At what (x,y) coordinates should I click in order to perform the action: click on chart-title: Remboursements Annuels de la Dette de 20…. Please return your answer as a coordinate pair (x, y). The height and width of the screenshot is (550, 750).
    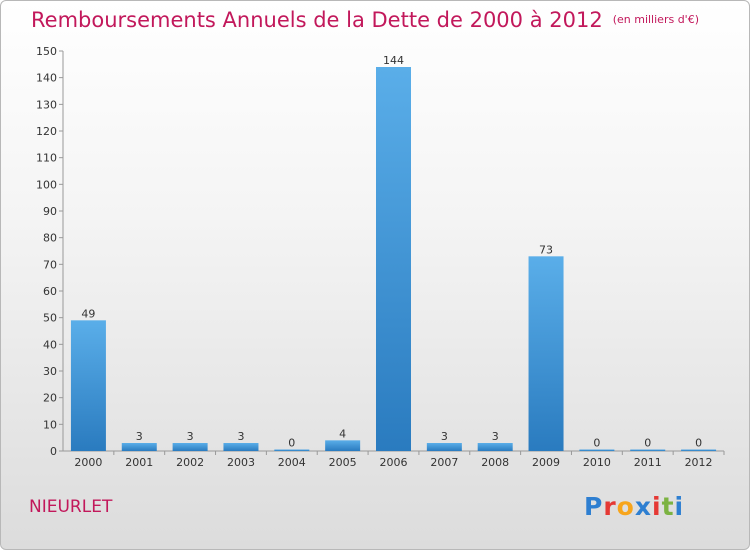
    Looking at the image, I should click on (365, 20).